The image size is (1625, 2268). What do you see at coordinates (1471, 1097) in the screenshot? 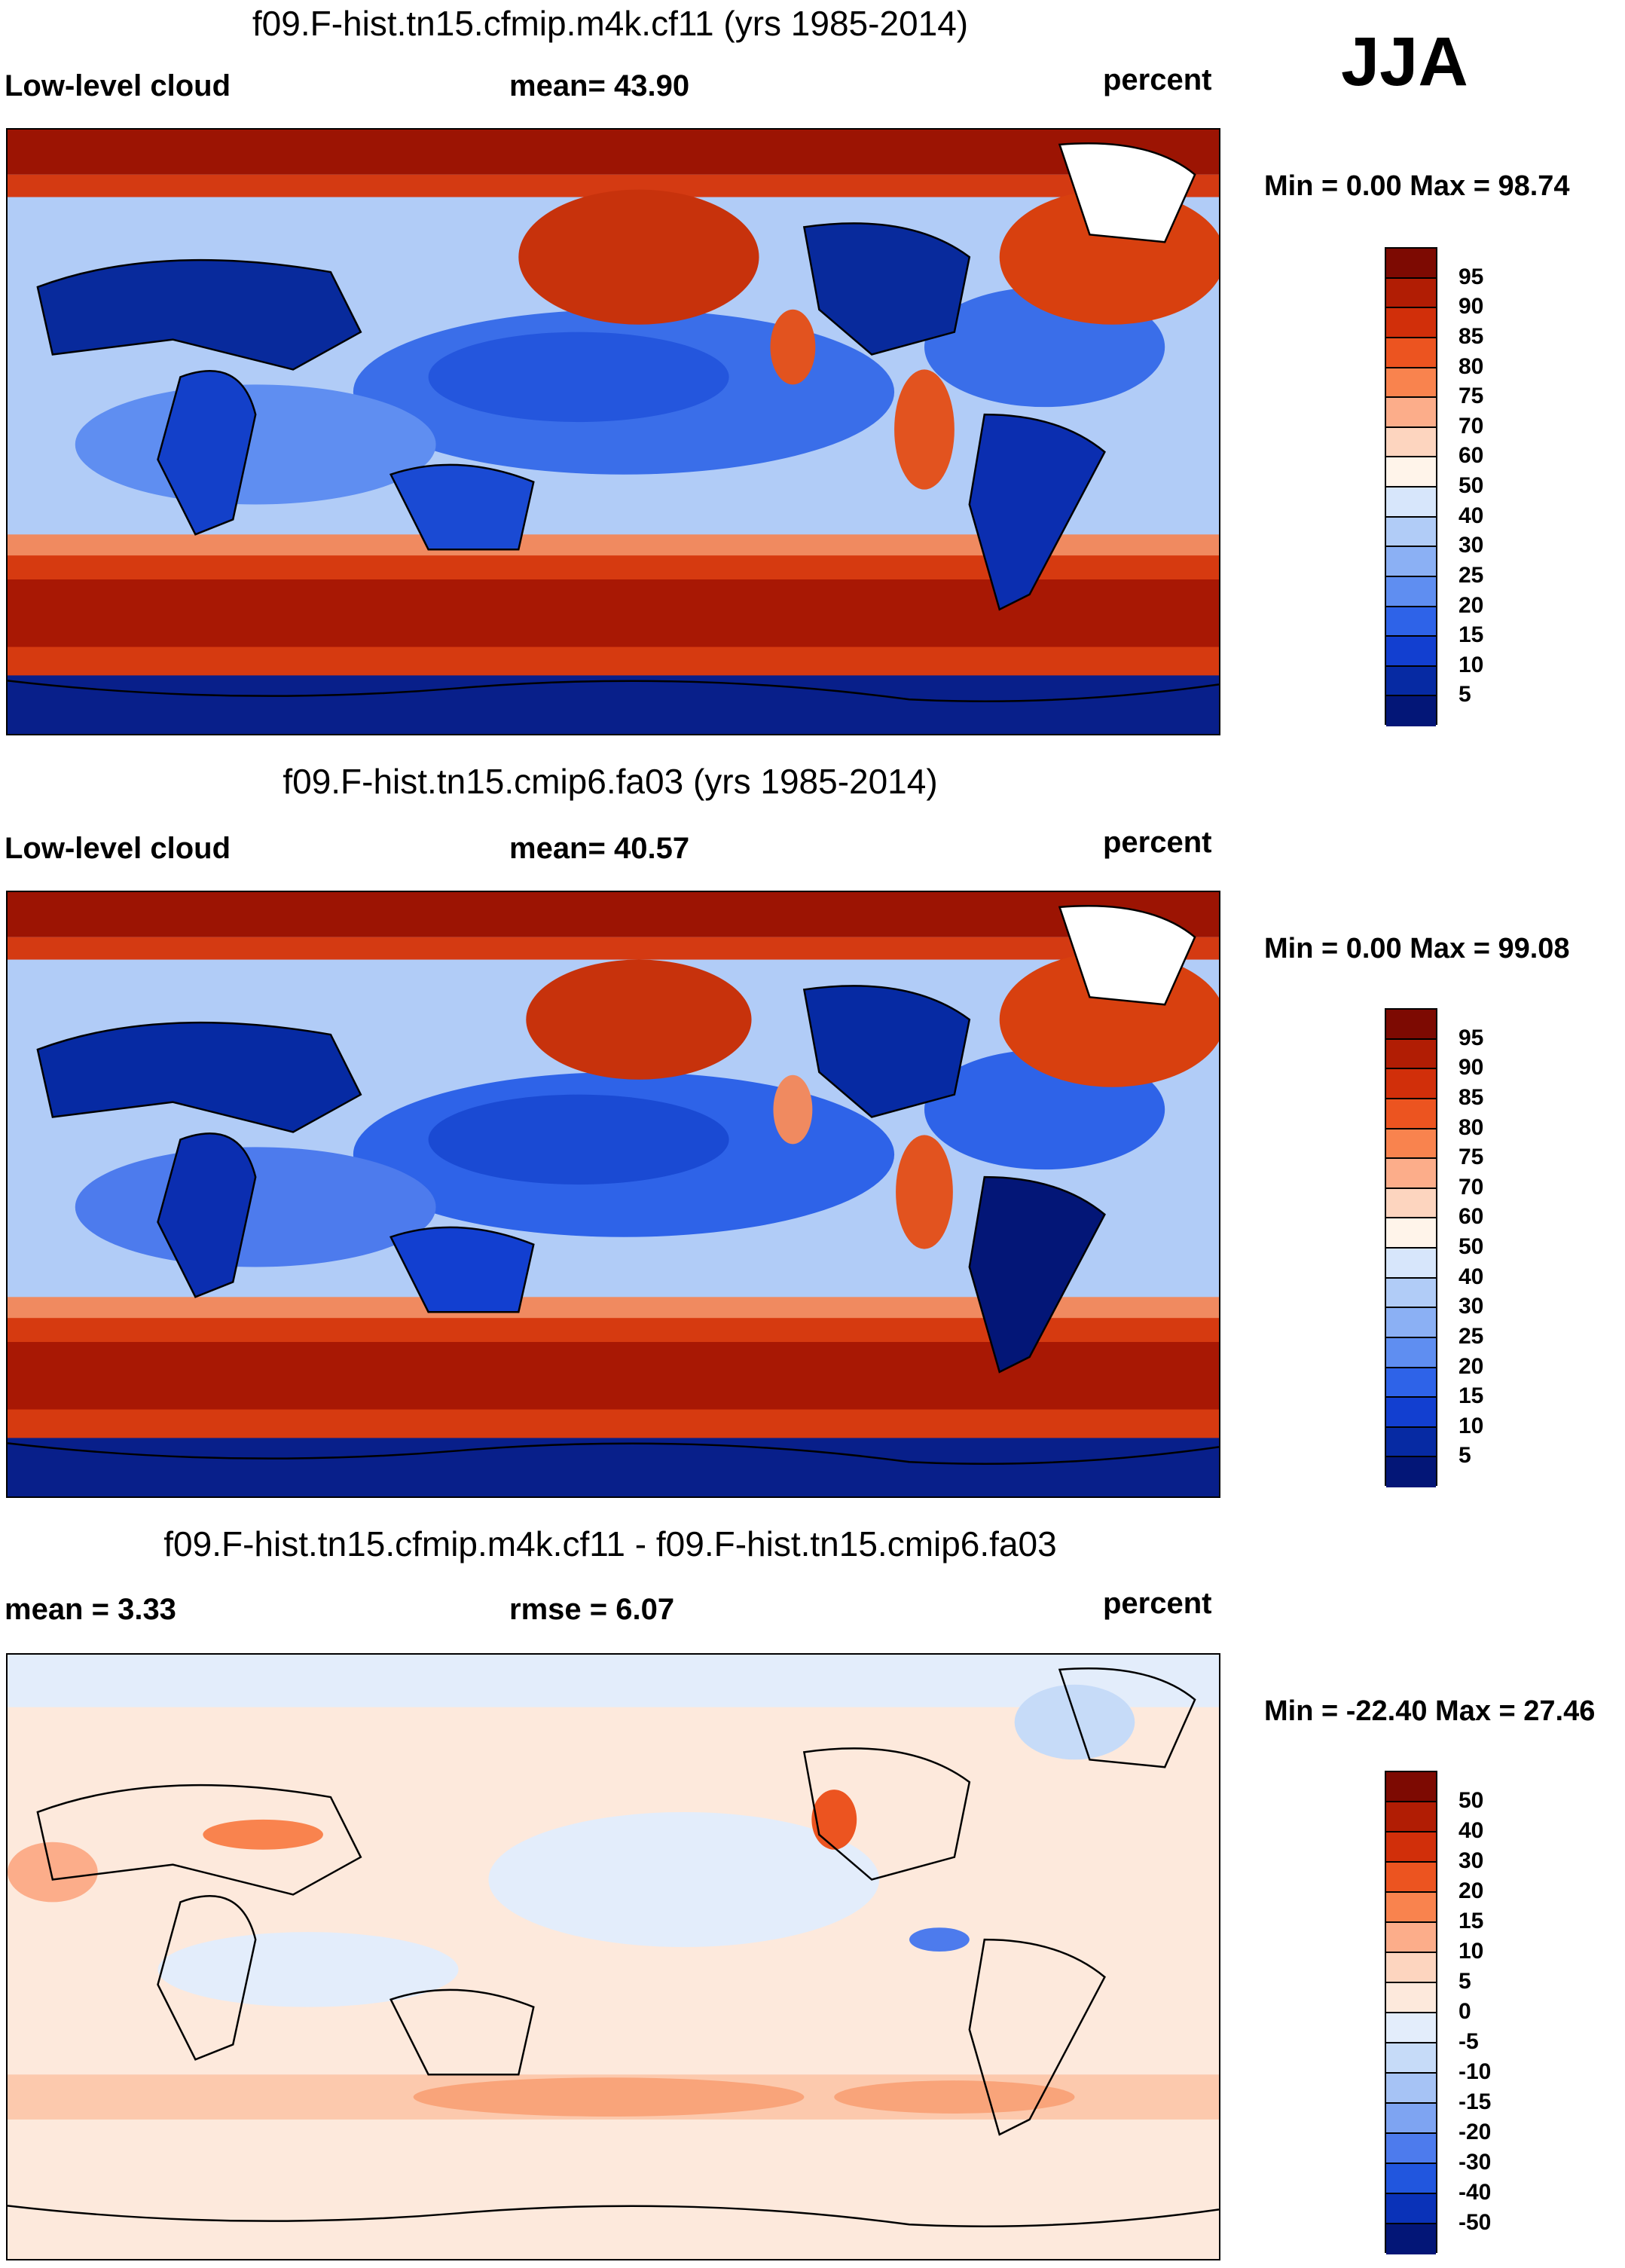
I see `colorbar-tick-label: 85` at bounding box center [1471, 1097].